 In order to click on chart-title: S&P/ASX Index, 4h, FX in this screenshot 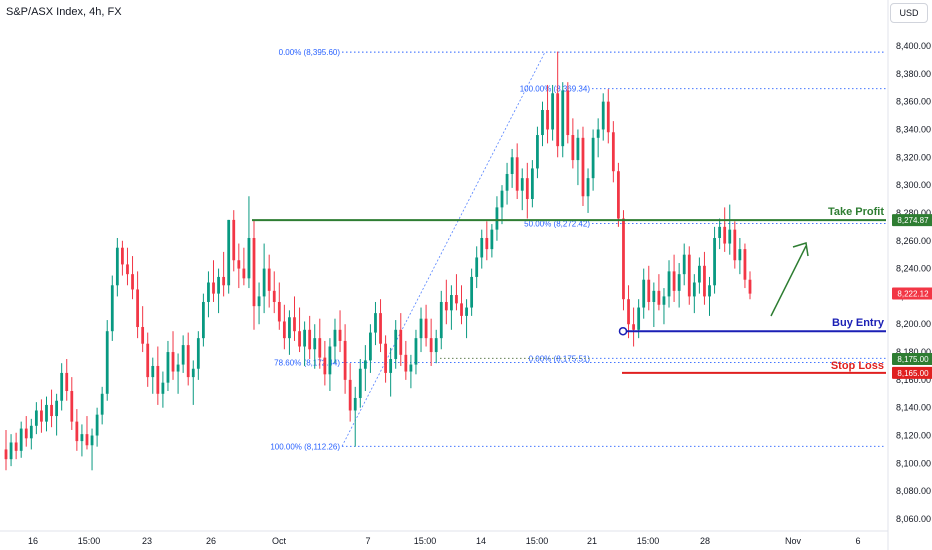, I will do `click(64, 12)`.